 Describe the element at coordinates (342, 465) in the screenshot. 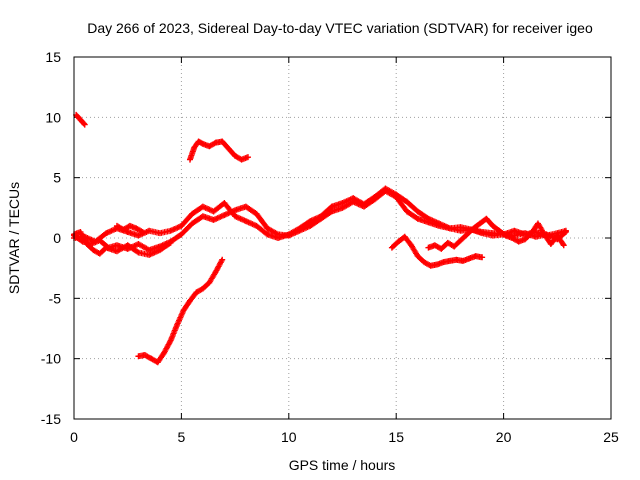

I see `x-axis-label: GPS time / hours` at that location.